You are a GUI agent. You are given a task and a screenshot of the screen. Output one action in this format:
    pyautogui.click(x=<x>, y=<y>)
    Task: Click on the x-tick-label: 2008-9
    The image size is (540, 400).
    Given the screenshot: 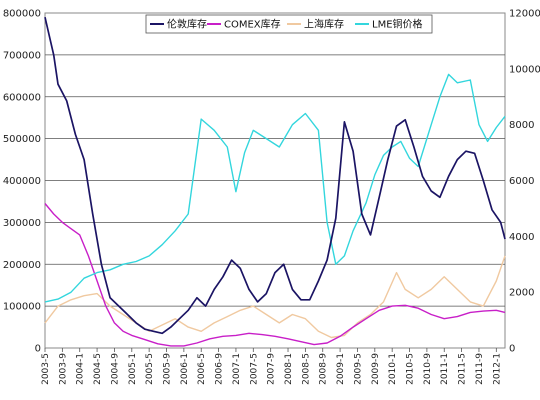 What is the action you would take?
    pyautogui.click(x=324, y=369)
    